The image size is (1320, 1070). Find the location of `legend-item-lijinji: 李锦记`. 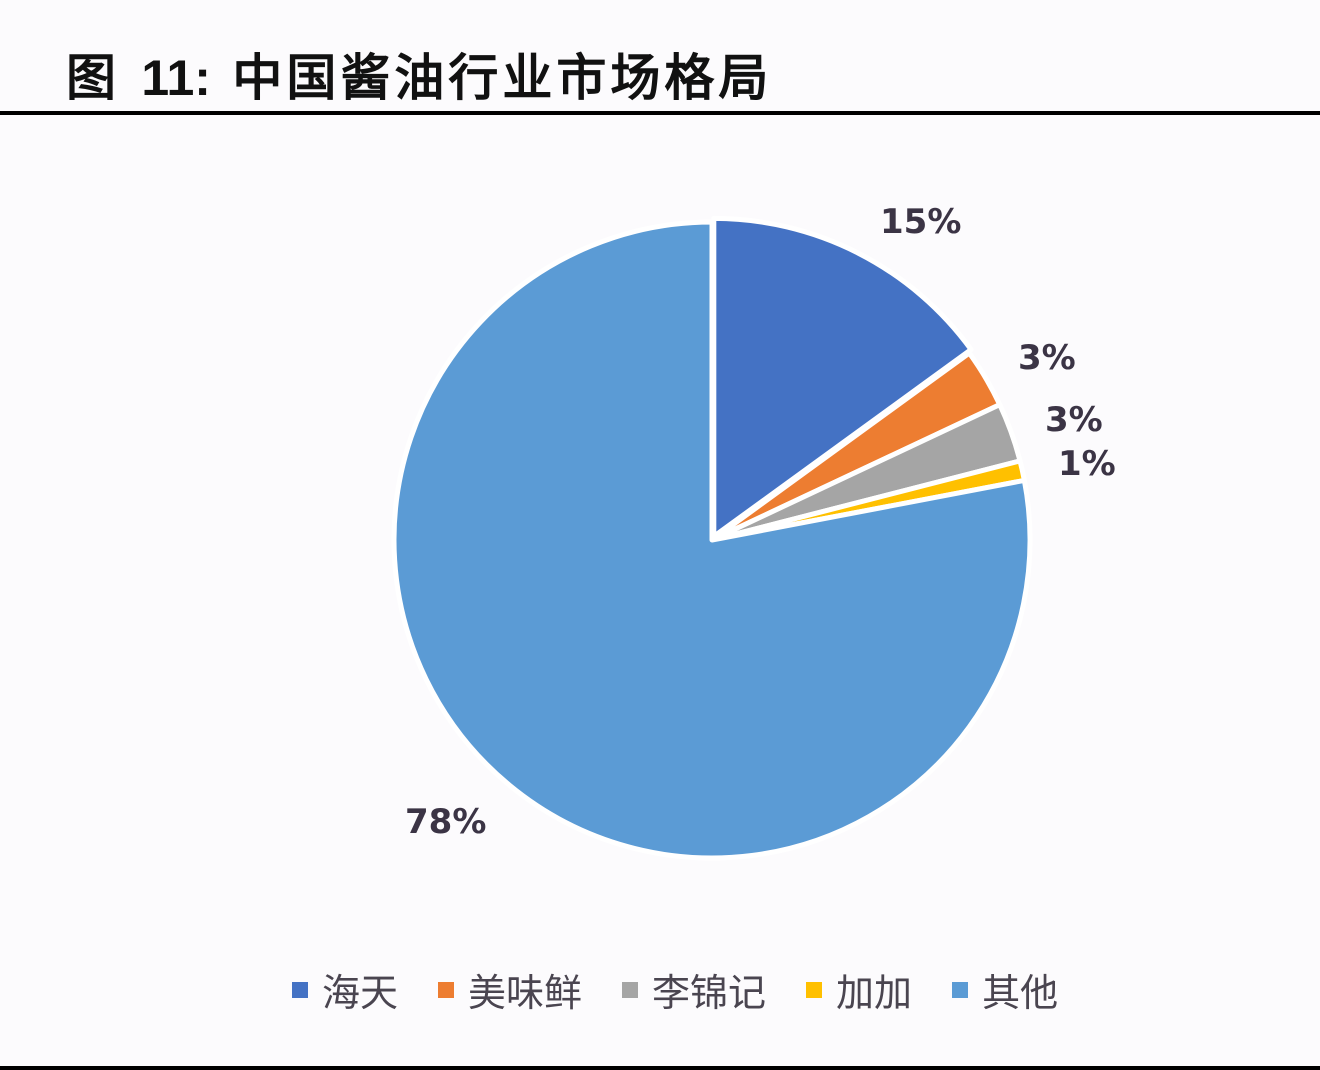

legend-item-lijinji: 李锦记 is located at coordinates (694, 989).